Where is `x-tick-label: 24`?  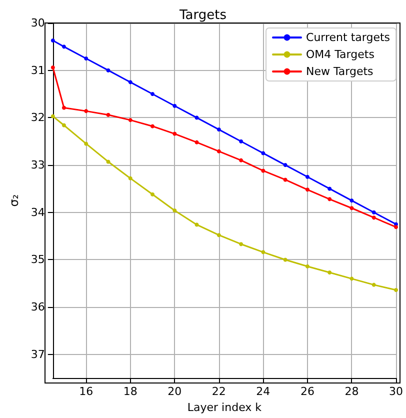 x-tick-label: 24 is located at coordinates (263, 391).